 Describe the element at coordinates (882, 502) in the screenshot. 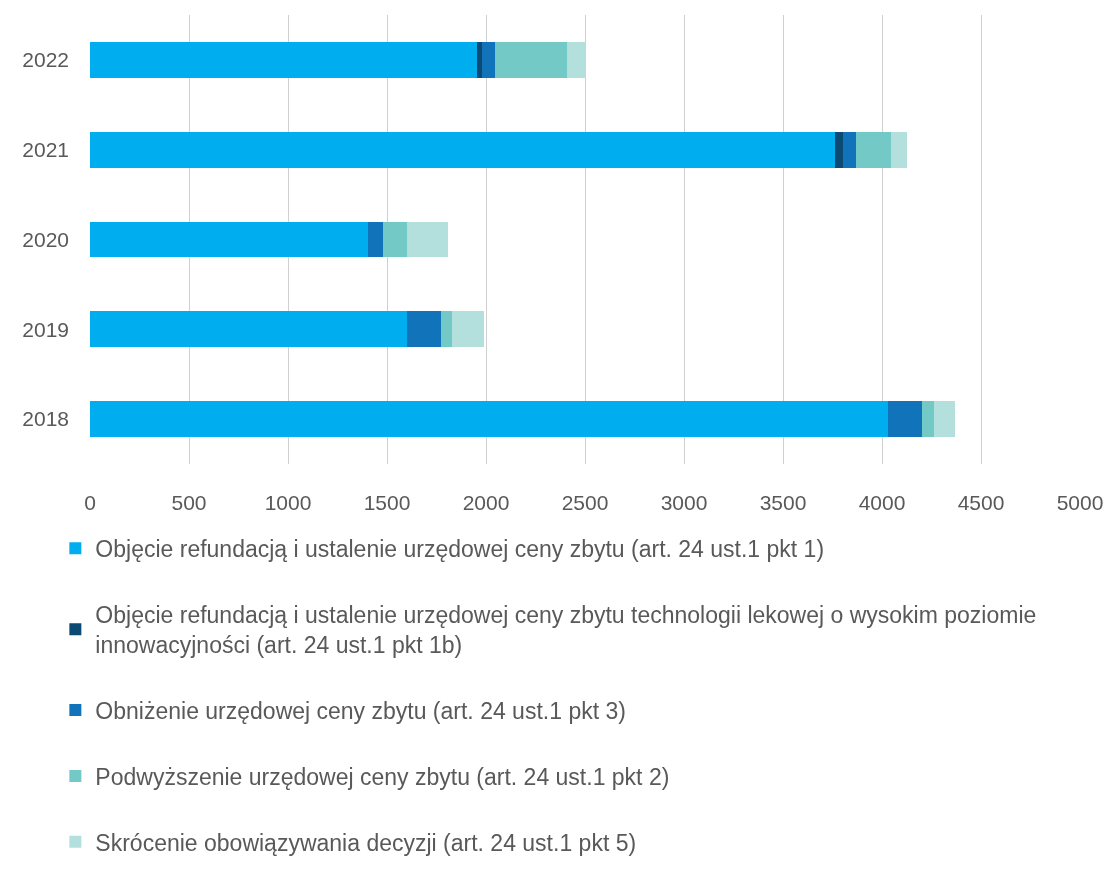

I see `x-tick-label: 4000` at that location.